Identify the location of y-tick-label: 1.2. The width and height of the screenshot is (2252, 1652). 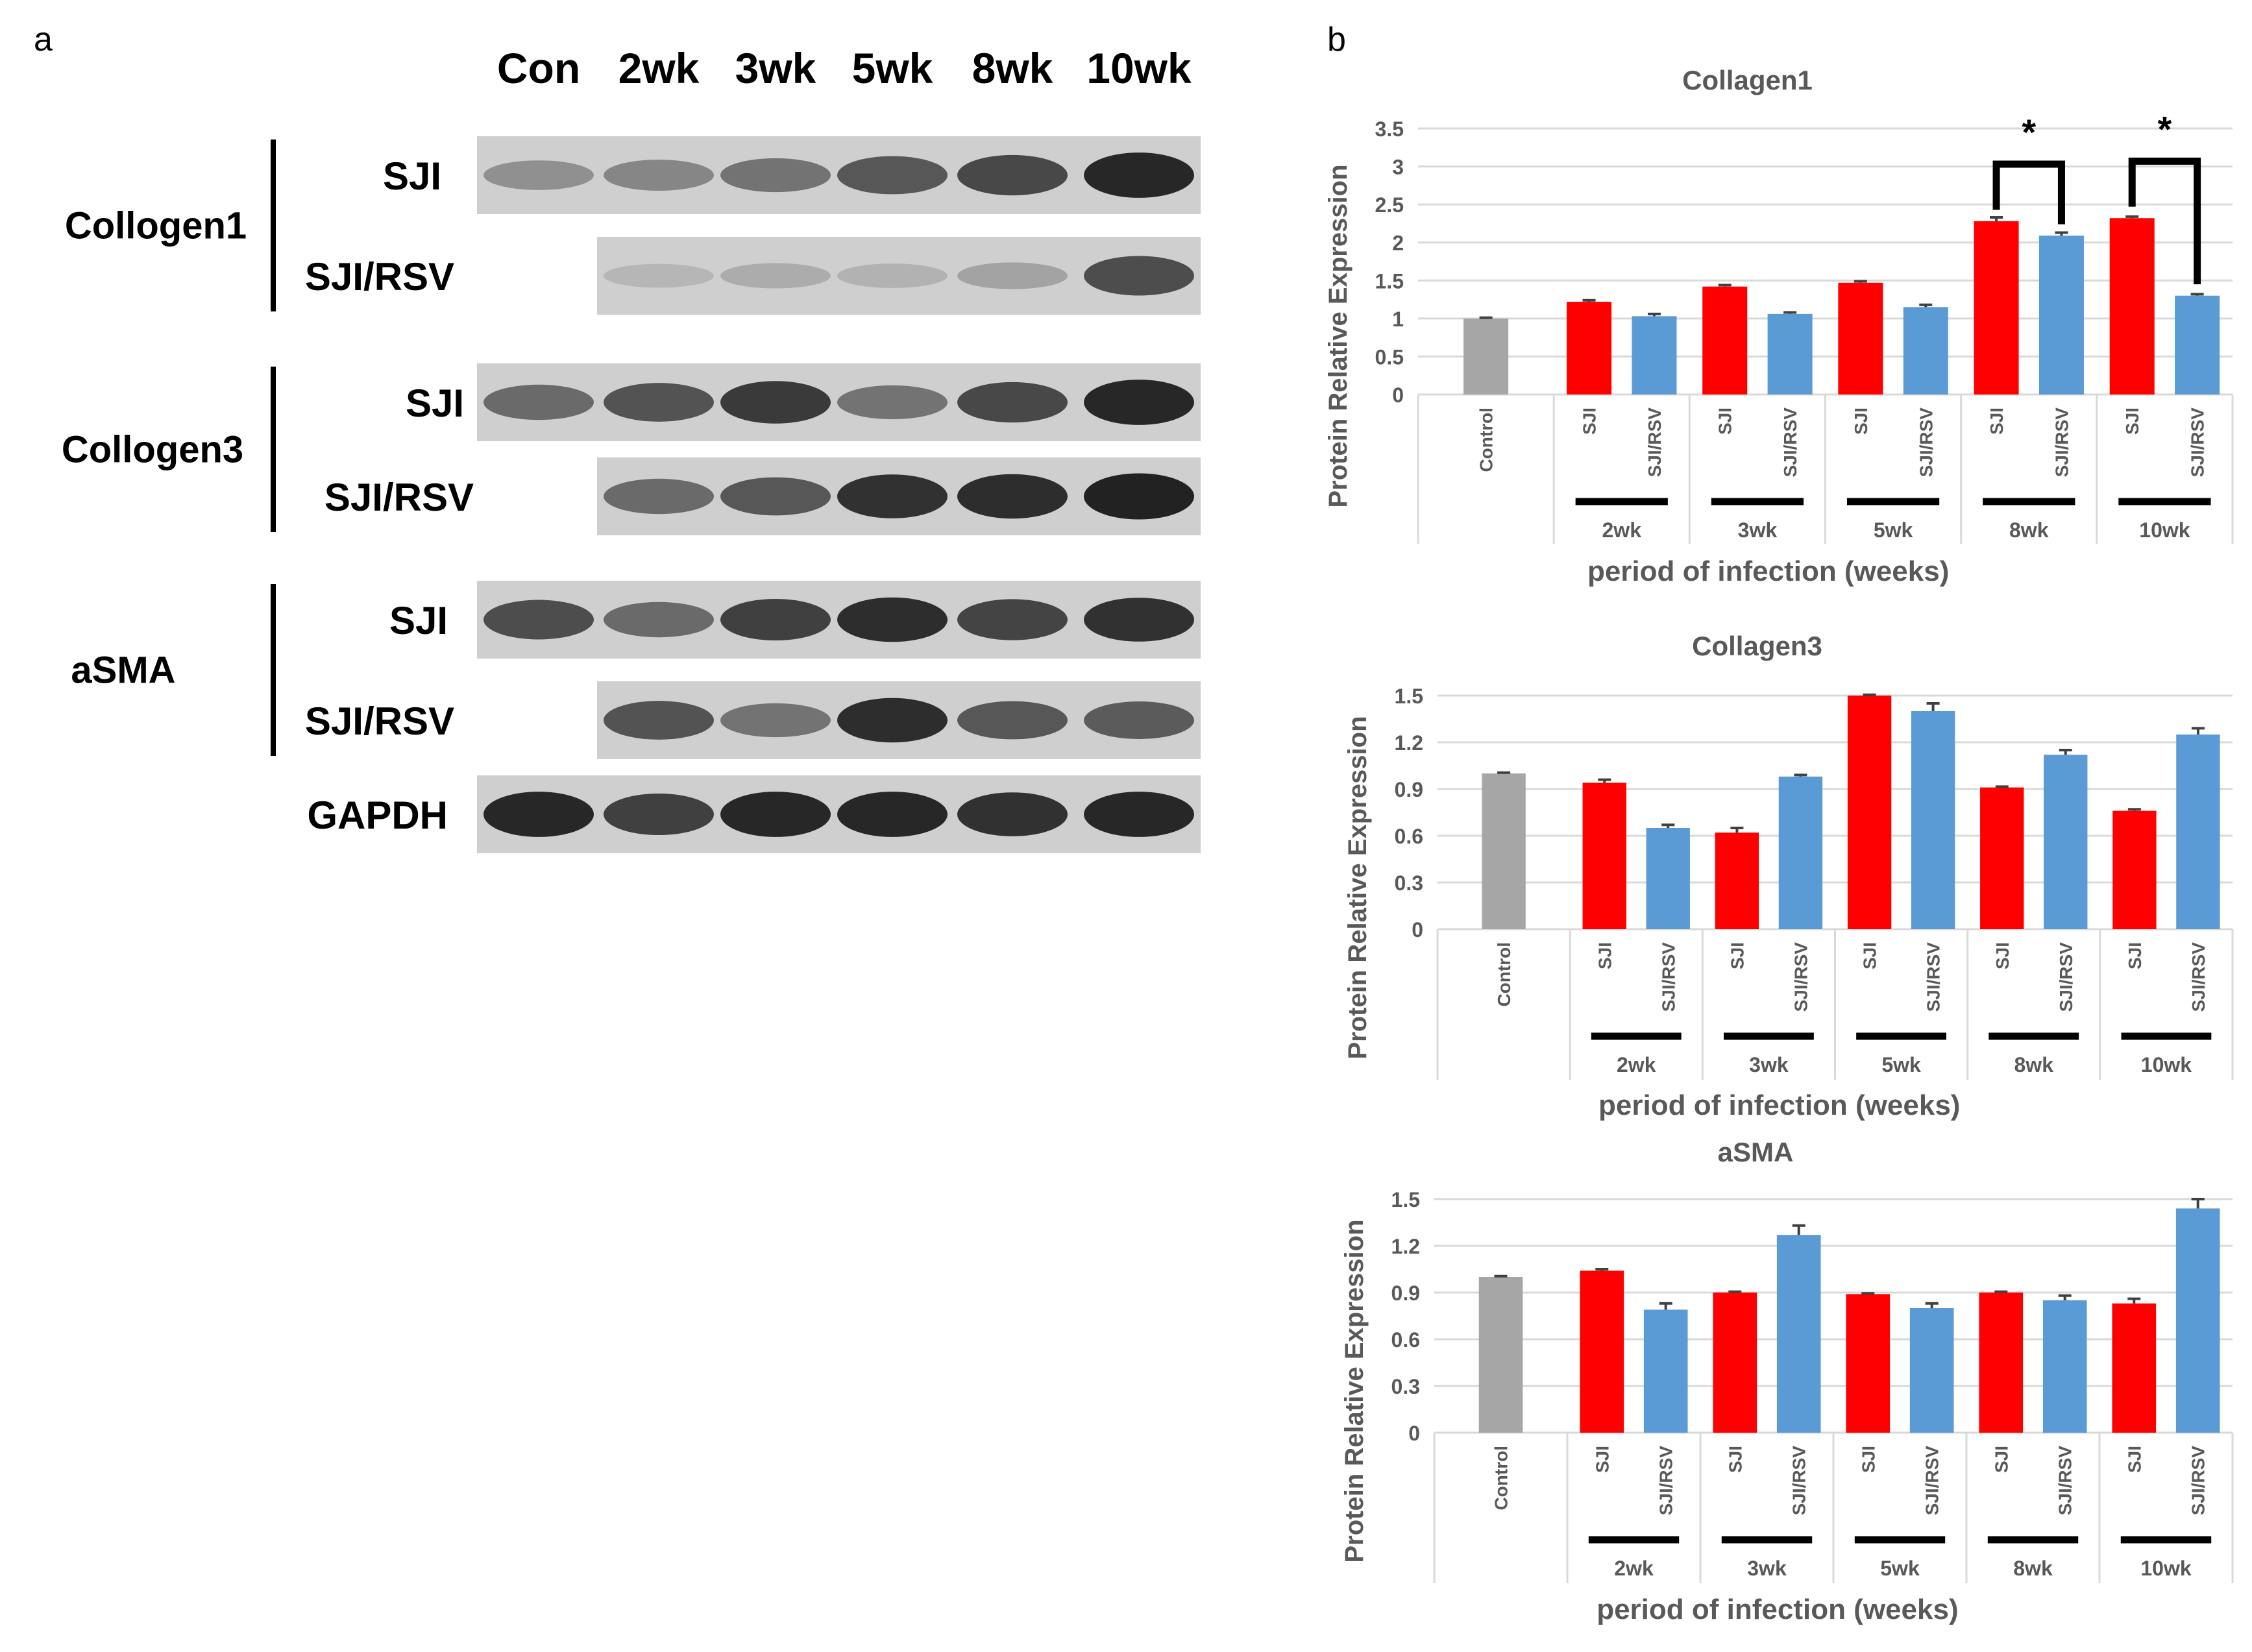
(1405, 1246).